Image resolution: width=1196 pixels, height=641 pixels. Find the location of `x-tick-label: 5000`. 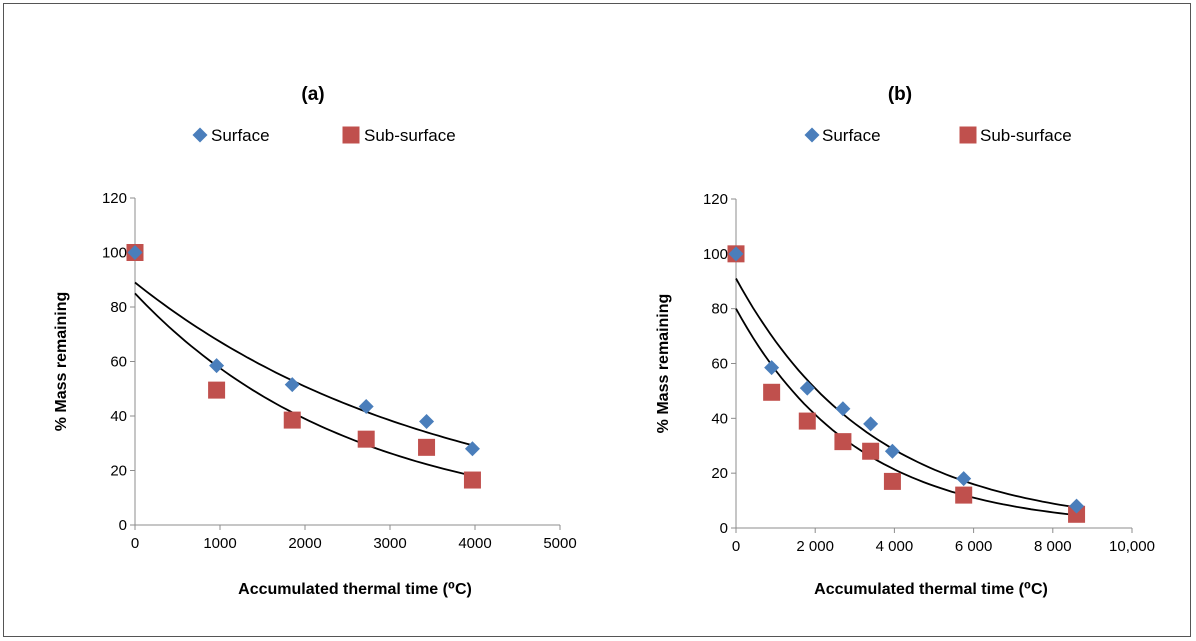

x-tick-label: 5000 is located at coordinates (559, 543).